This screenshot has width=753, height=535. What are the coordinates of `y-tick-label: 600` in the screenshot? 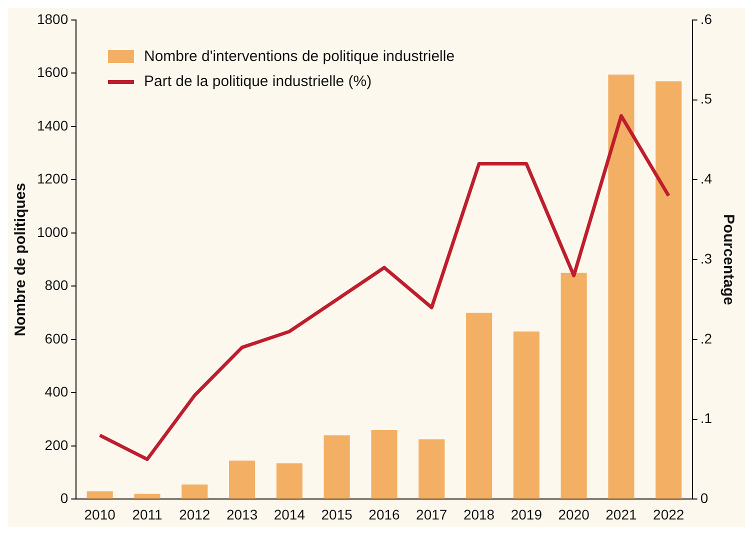 It's located at (56, 338).